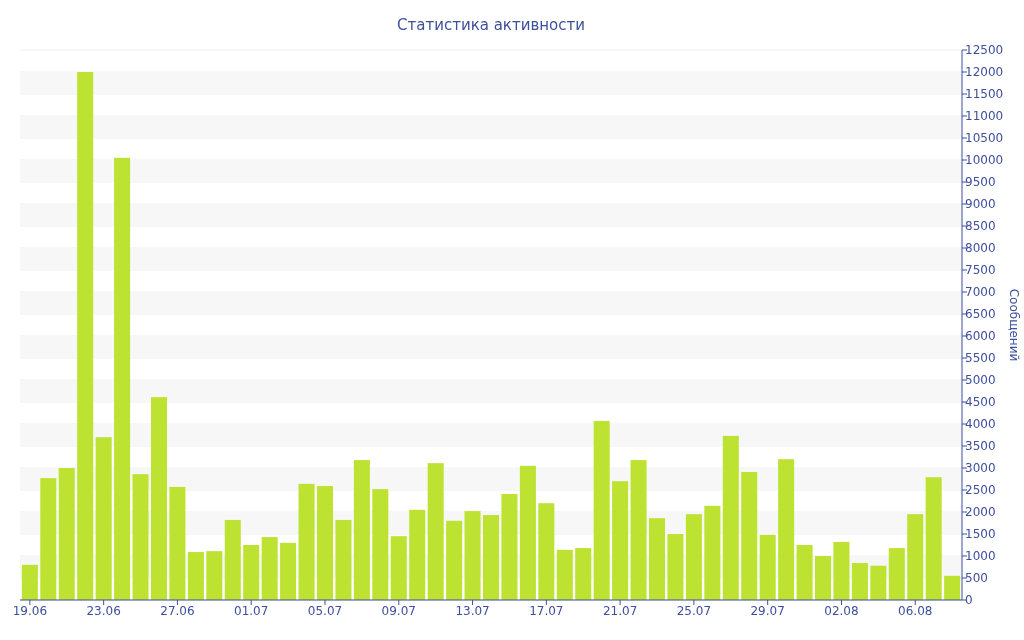  Describe the element at coordinates (980, 446) in the screenshot. I see `y-tick-label: 3500` at that location.